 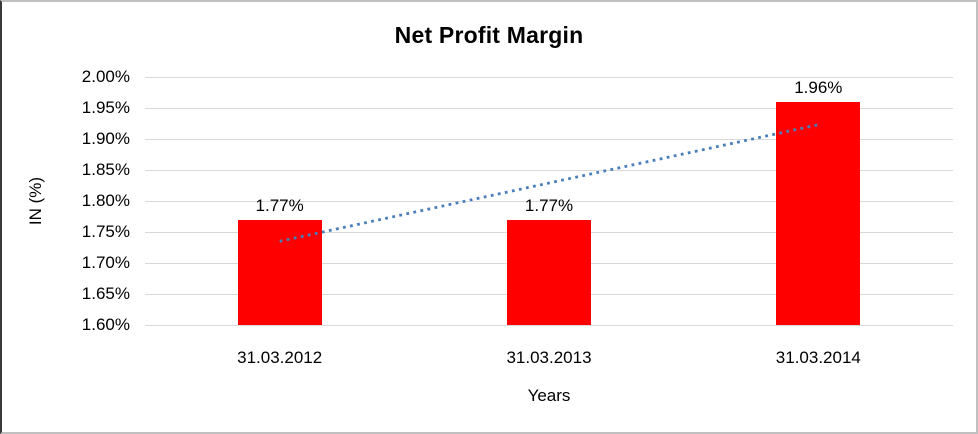 I want to click on bar-value-label: 1.96%, so click(x=818, y=87).